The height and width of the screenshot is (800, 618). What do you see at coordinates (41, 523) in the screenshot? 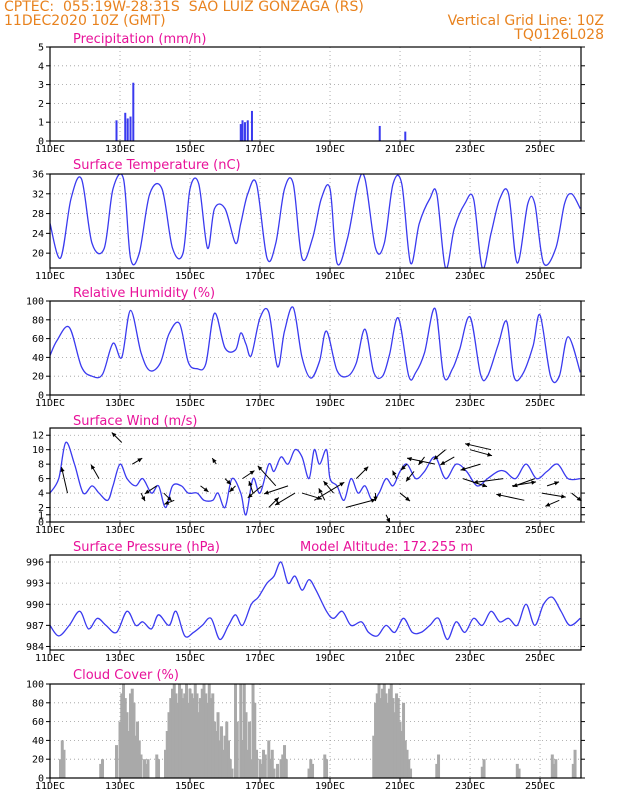
I see `y-tick-label: 0` at bounding box center [41, 523].